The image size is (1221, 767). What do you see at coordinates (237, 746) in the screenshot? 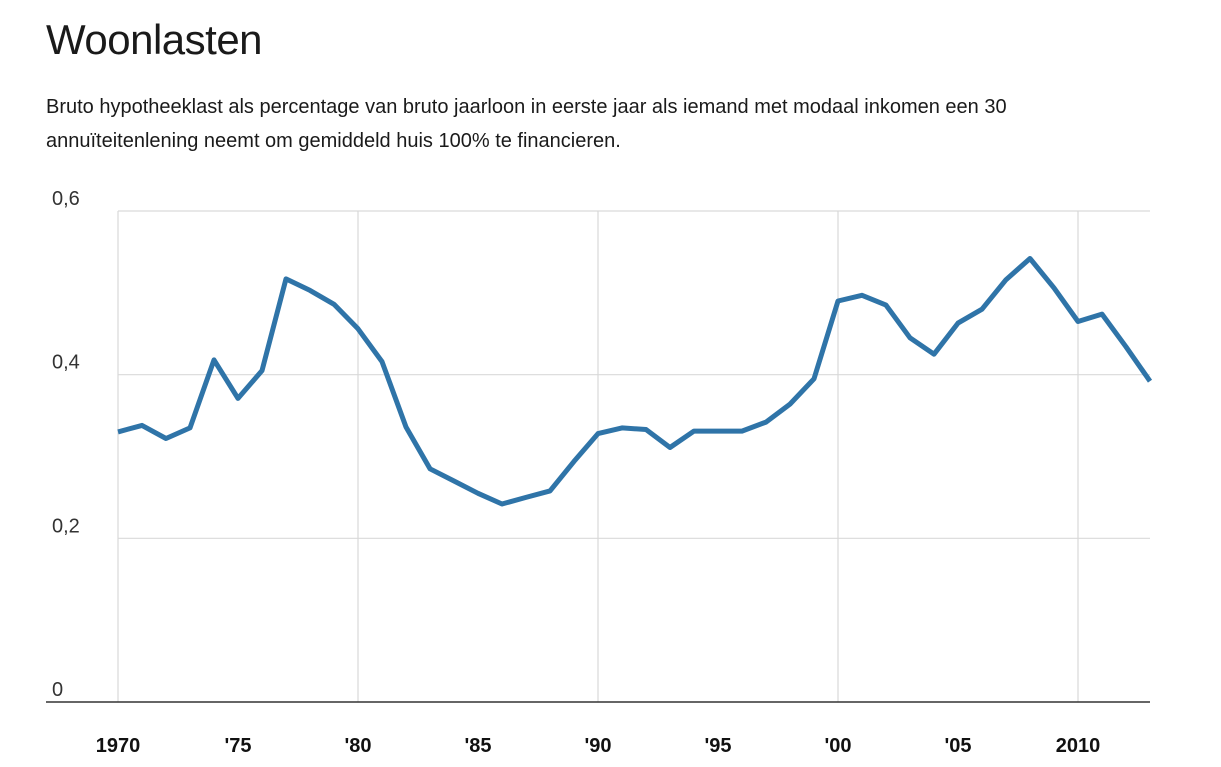
I see `x-tick-label: '75` at bounding box center [237, 746].